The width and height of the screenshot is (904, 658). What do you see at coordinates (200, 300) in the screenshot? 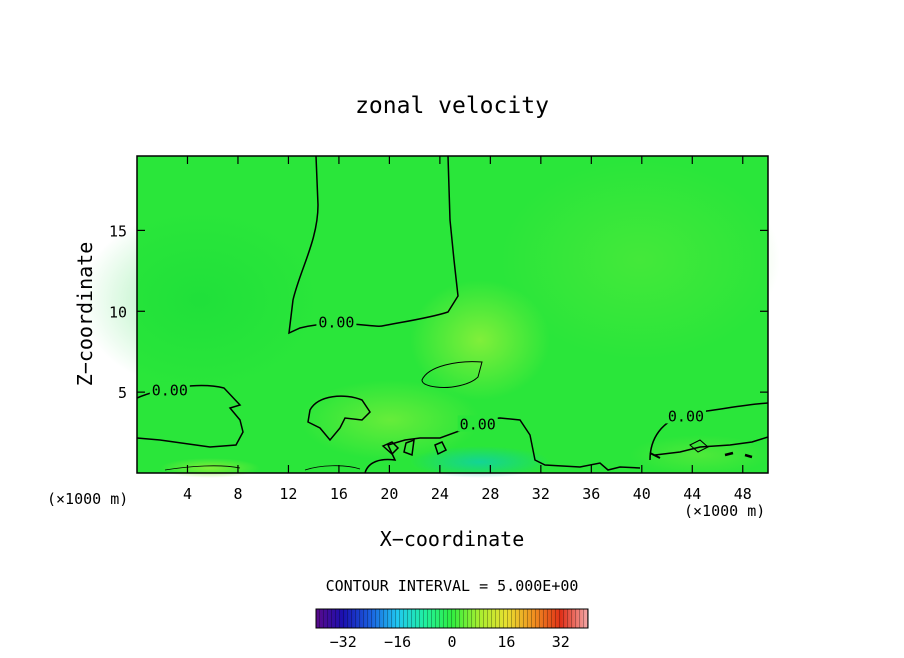
I see `field-shade-upper-left` at bounding box center [200, 300].